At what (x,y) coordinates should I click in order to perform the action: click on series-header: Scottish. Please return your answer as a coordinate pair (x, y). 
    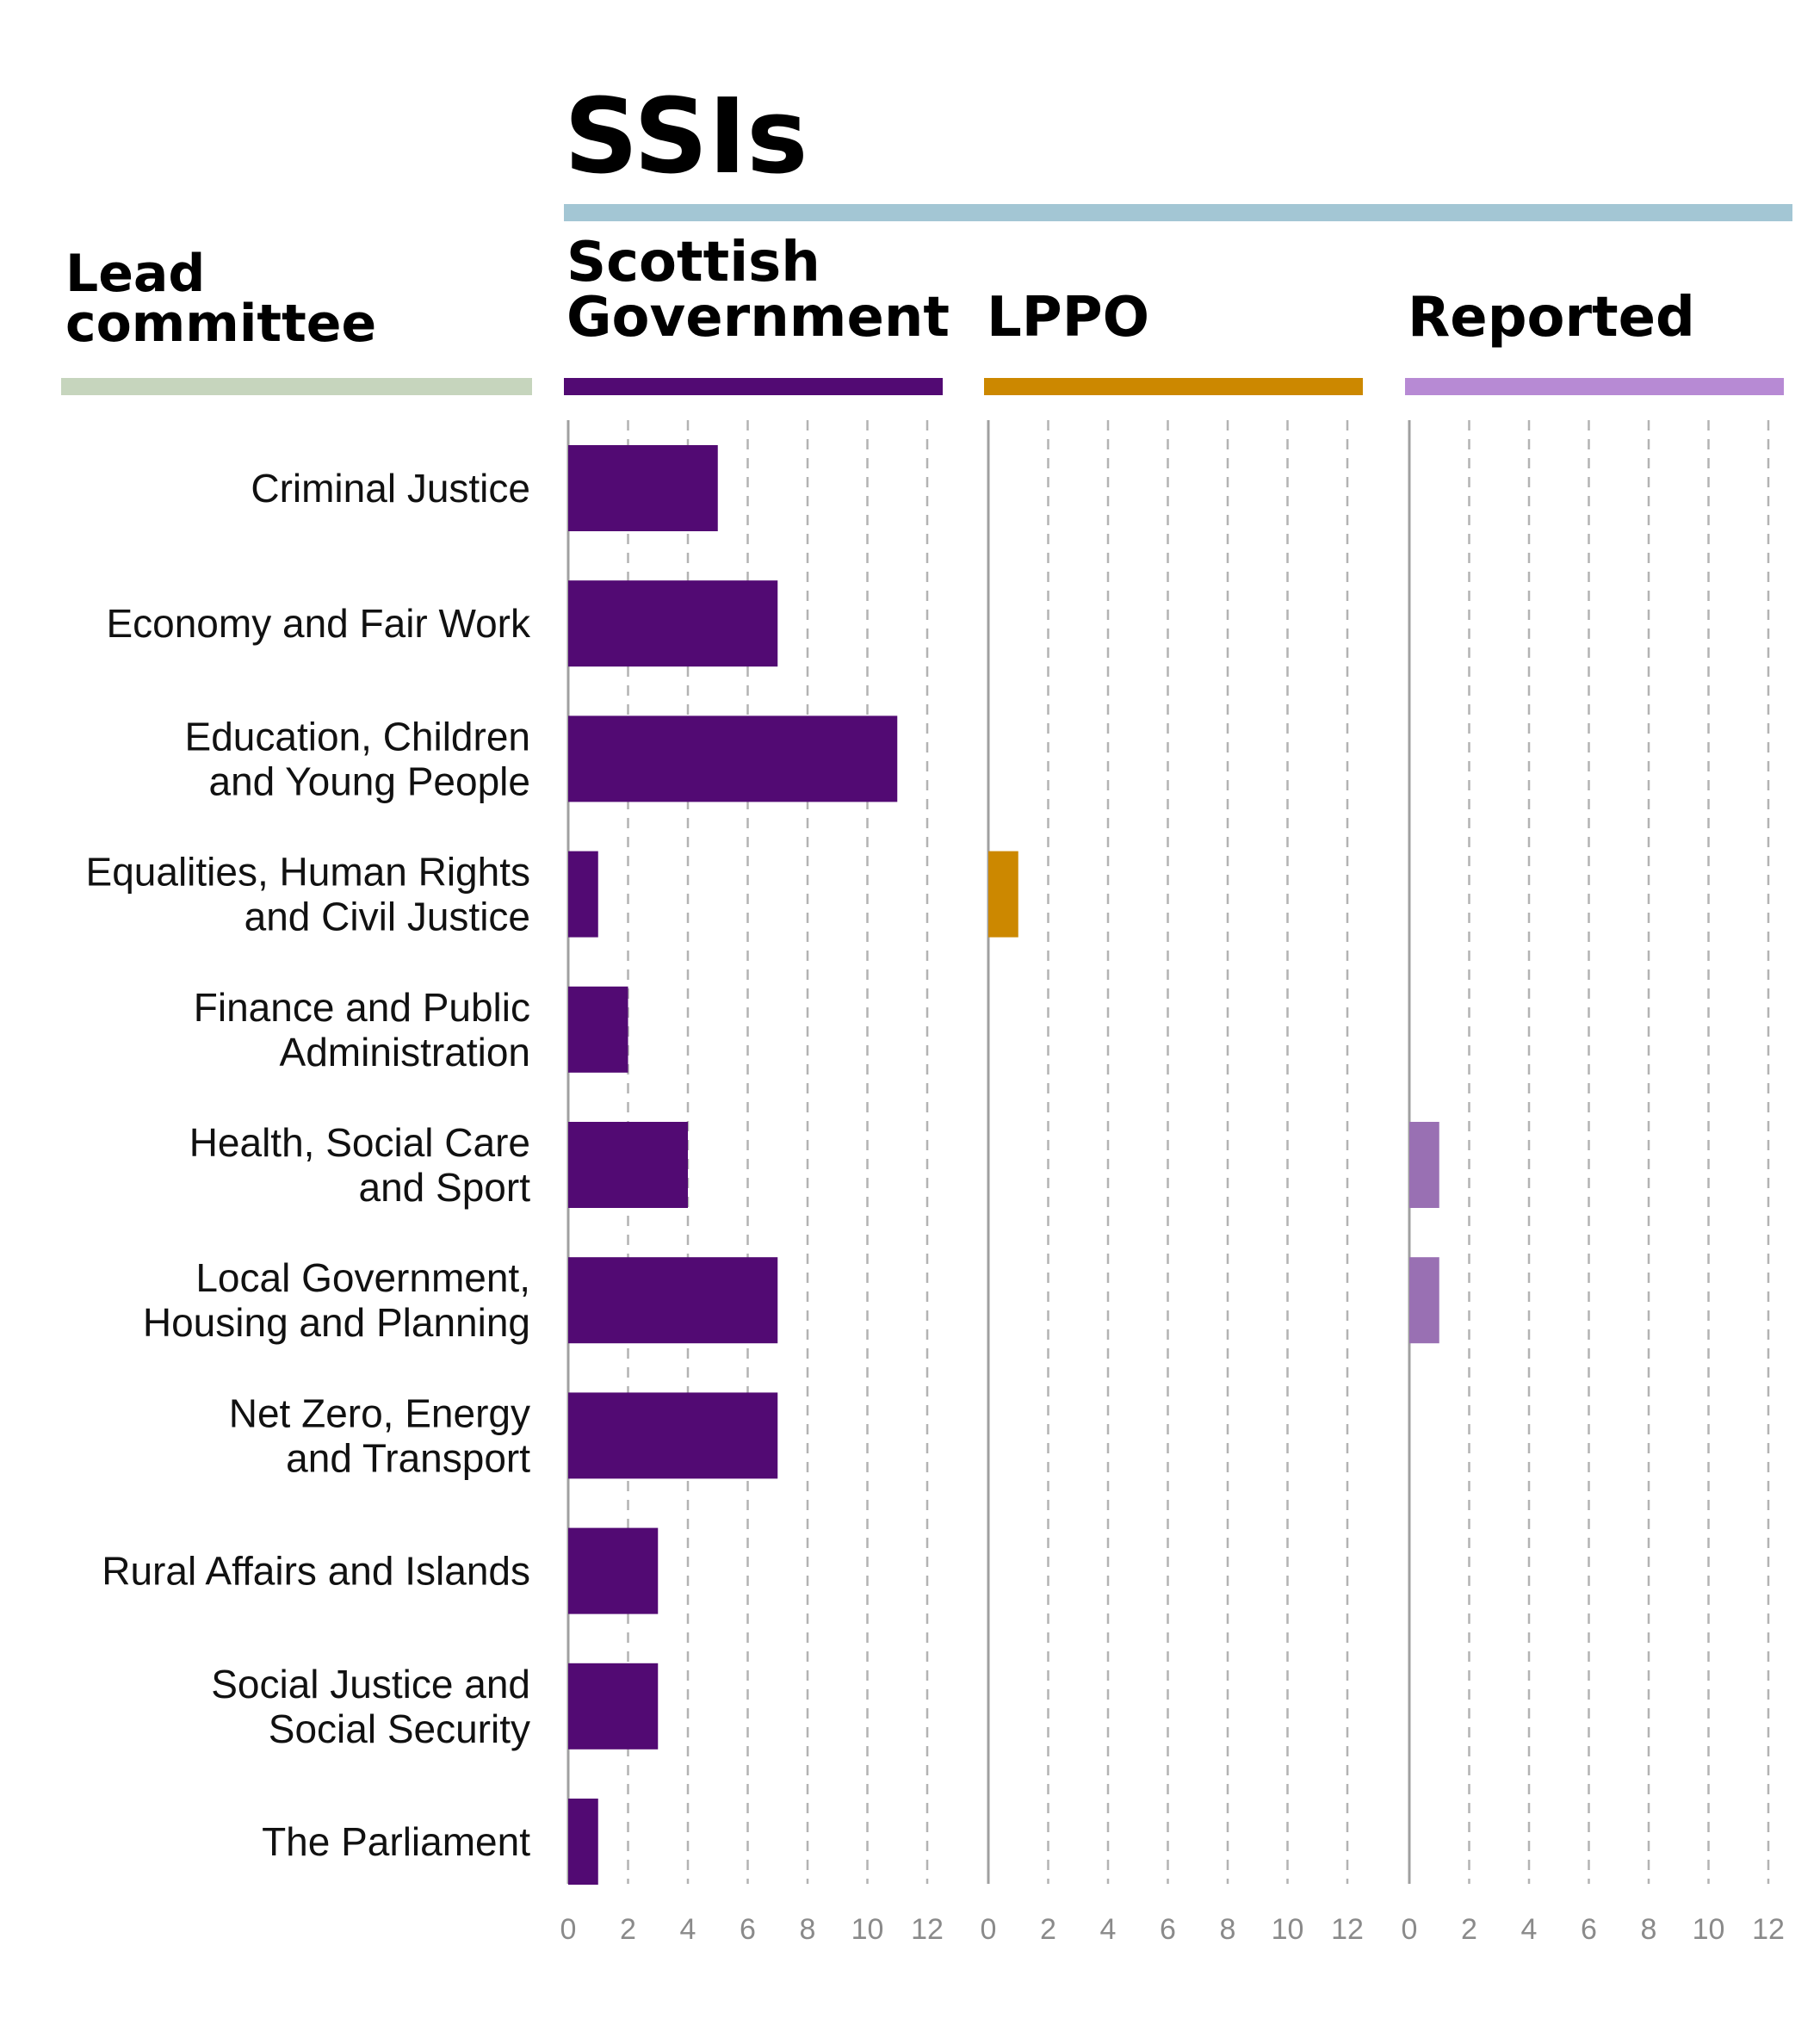
    Looking at the image, I should click on (693, 262).